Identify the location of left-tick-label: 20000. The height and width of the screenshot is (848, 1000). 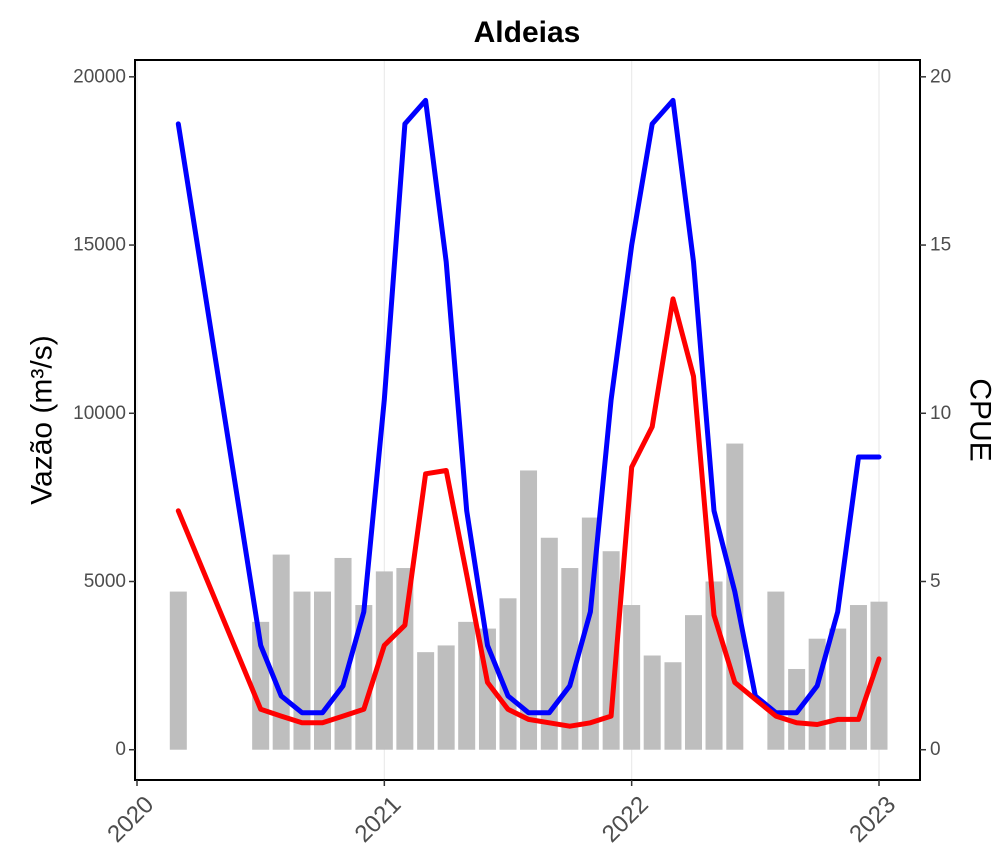
(99, 76).